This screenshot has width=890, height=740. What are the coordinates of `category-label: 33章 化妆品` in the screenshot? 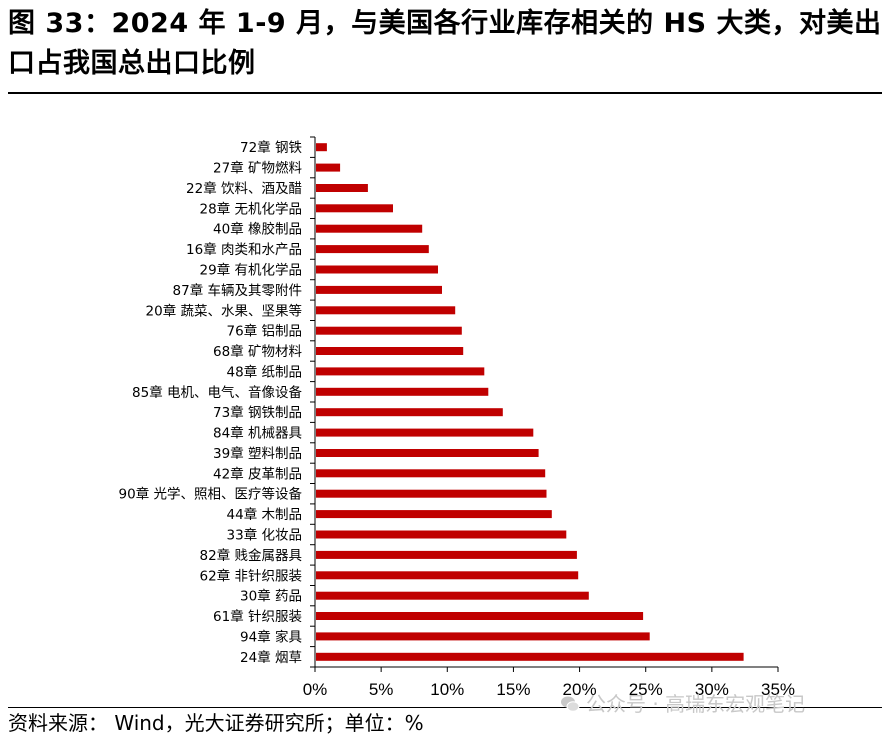 It's located at (264, 535).